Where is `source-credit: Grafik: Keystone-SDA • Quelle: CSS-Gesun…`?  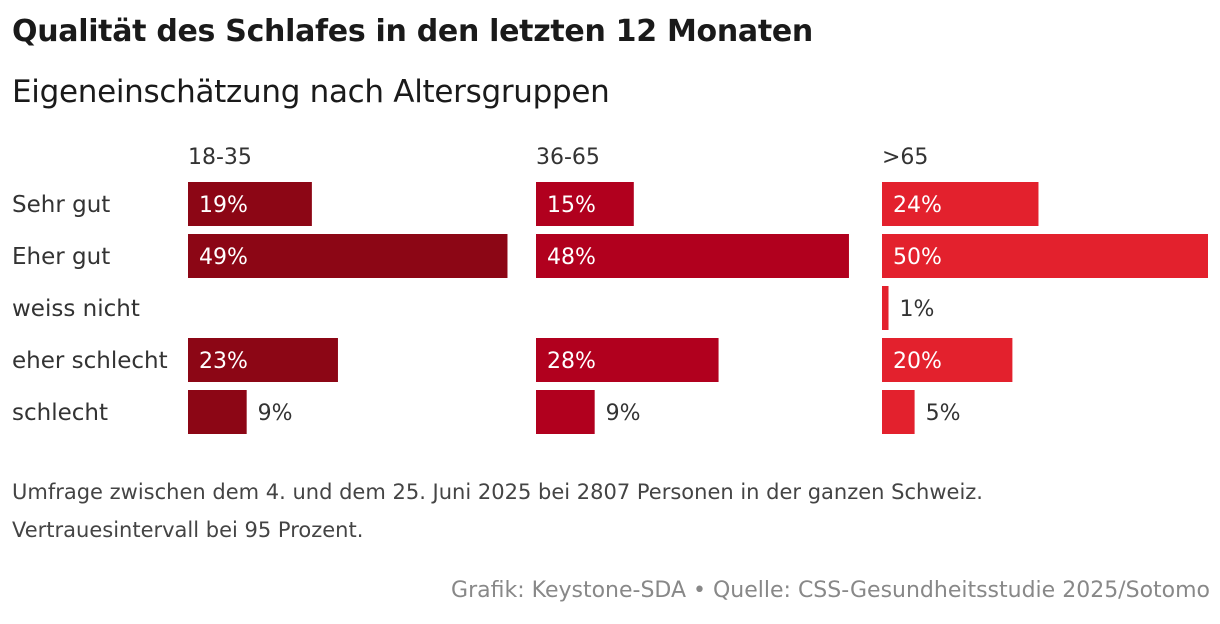 source-credit: Grafik: Keystone-SDA • Quelle: CSS-Gesun… is located at coordinates (830, 590).